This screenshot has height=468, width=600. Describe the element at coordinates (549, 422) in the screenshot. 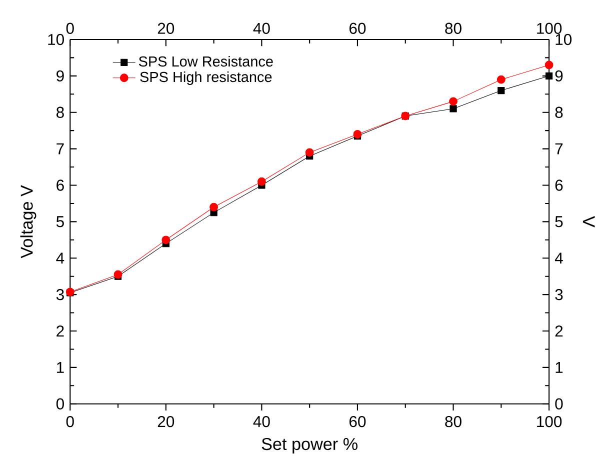

I see `x-tick-label: 100` at that location.